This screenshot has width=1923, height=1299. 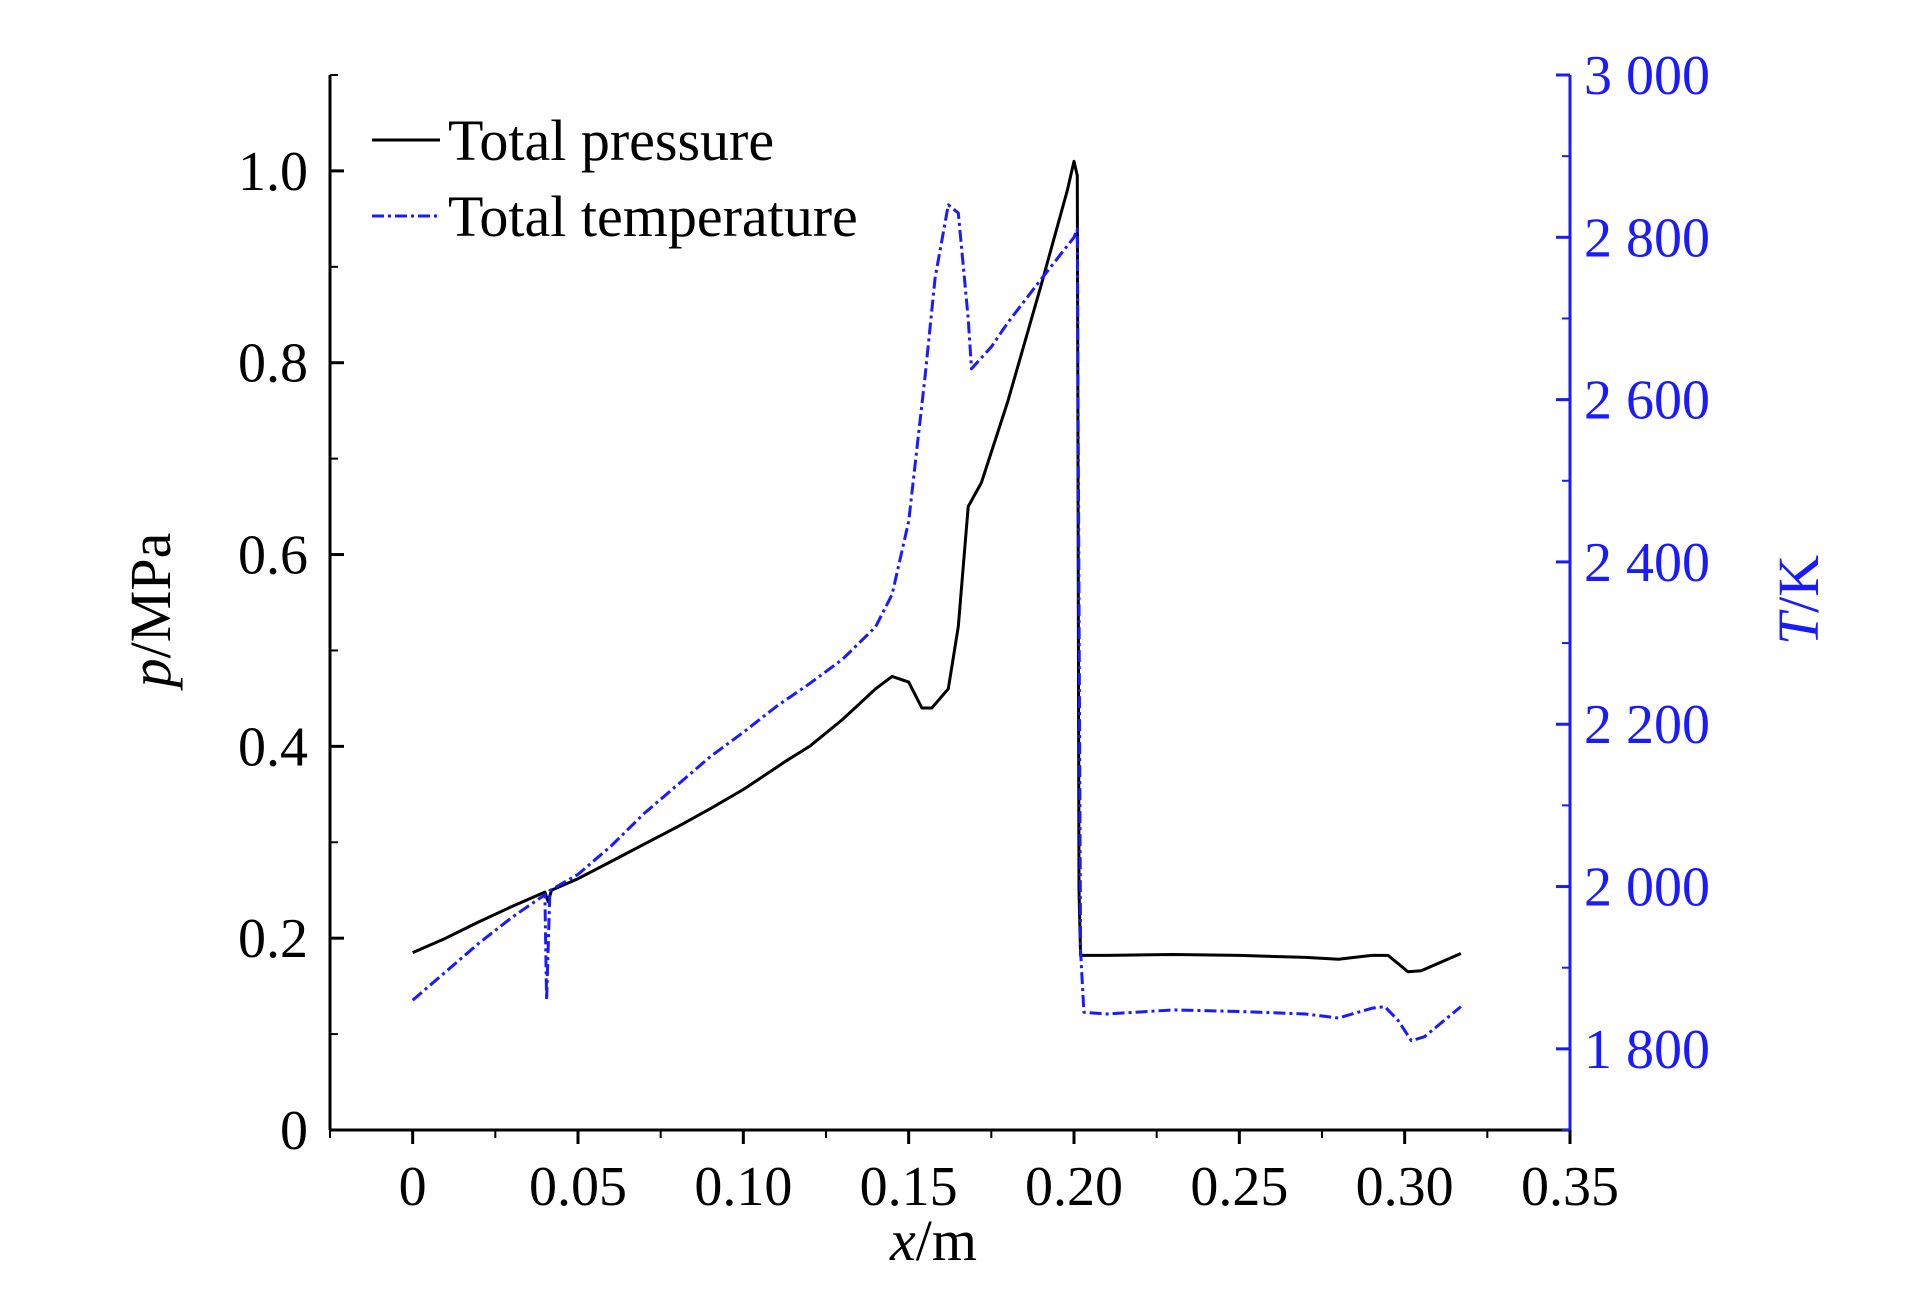 What do you see at coordinates (653, 216) in the screenshot?
I see `legend-temperature-label: Total temperature` at bounding box center [653, 216].